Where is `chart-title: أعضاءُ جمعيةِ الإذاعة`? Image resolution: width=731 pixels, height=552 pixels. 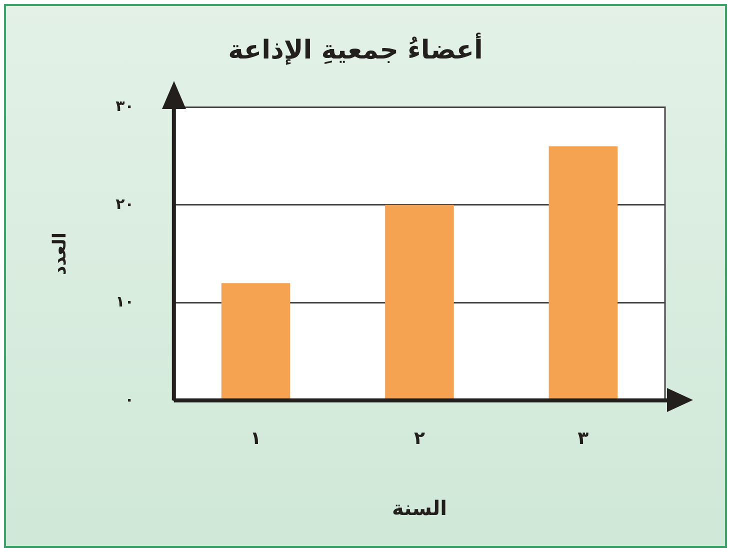 chart-title: أعضاءُ جمعيةِ الإذاعة is located at coordinates (355, 49).